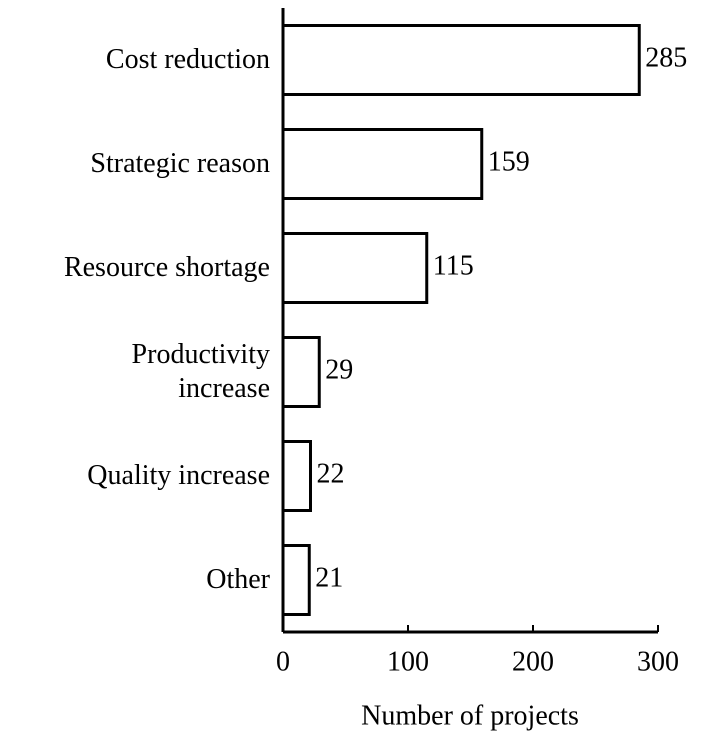  I want to click on value-label: 159, so click(509, 161).